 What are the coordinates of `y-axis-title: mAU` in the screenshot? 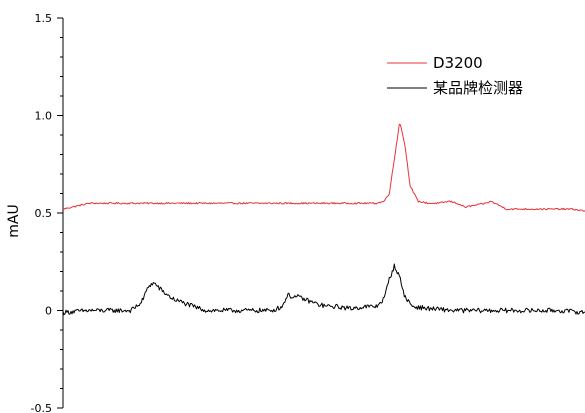 It's located at (14, 220).